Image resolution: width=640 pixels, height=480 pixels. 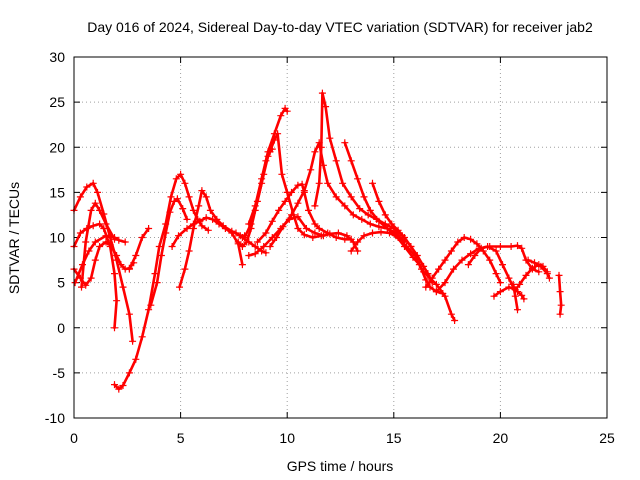 I want to click on y-tick-label: 5, so click(x=61, y=283).